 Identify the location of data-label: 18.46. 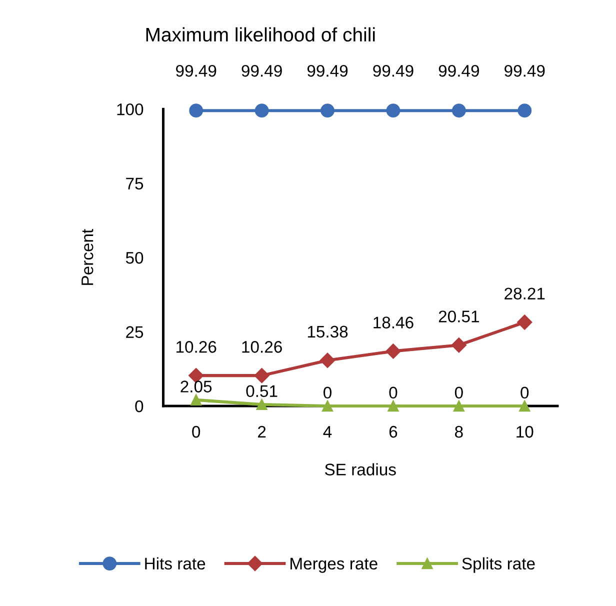
(394, 322).